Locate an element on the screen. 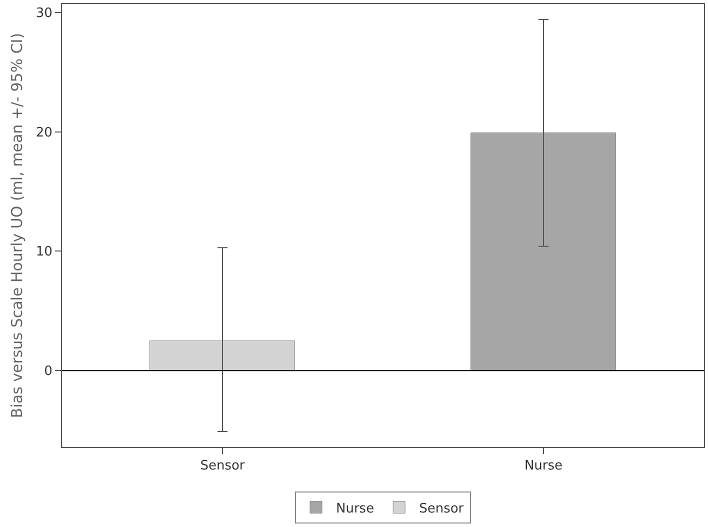 The height and width of the screenshot is (527, 708). legend-label: Nurse is located at coordinates (355, 508).